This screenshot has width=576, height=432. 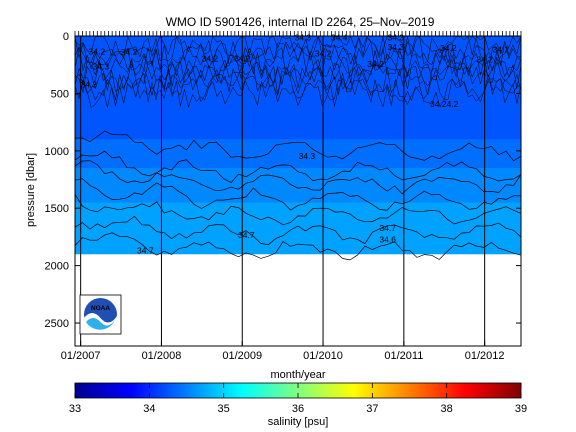 What do you see at coordinates (387, 240) in the screenshot?
I see `contour-label: 34.6` at bounding box center [387, 240].